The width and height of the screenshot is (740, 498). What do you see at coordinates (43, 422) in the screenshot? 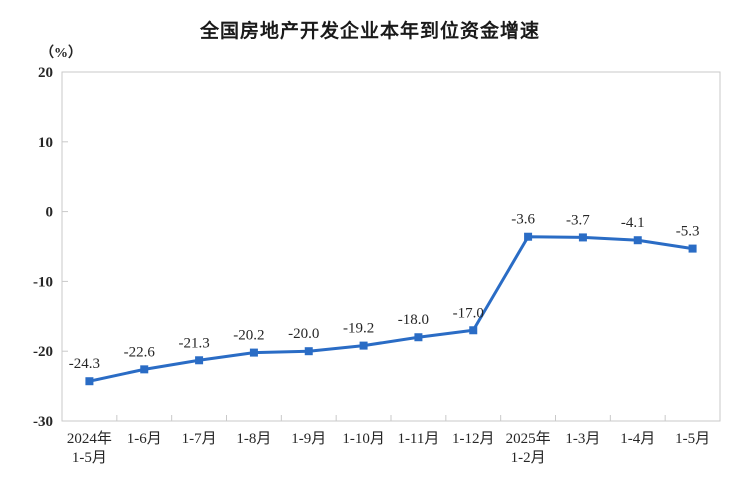
I see `y-tick-label: -30` at bounding box center [43, 422].